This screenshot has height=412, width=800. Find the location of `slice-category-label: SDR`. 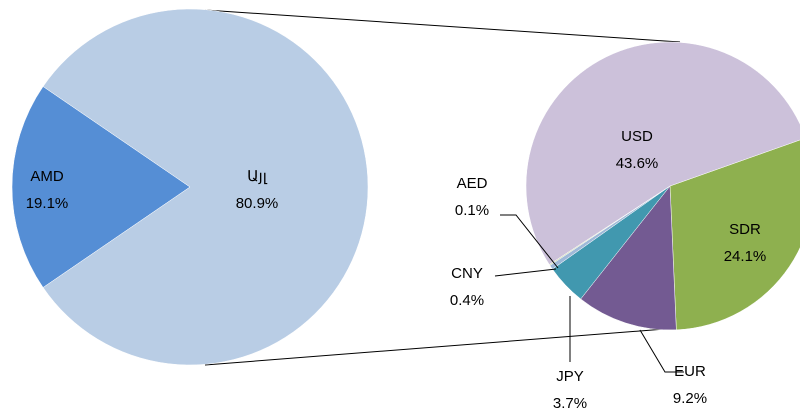

slice-category-label: SDR is located at coordinates (745, 229).